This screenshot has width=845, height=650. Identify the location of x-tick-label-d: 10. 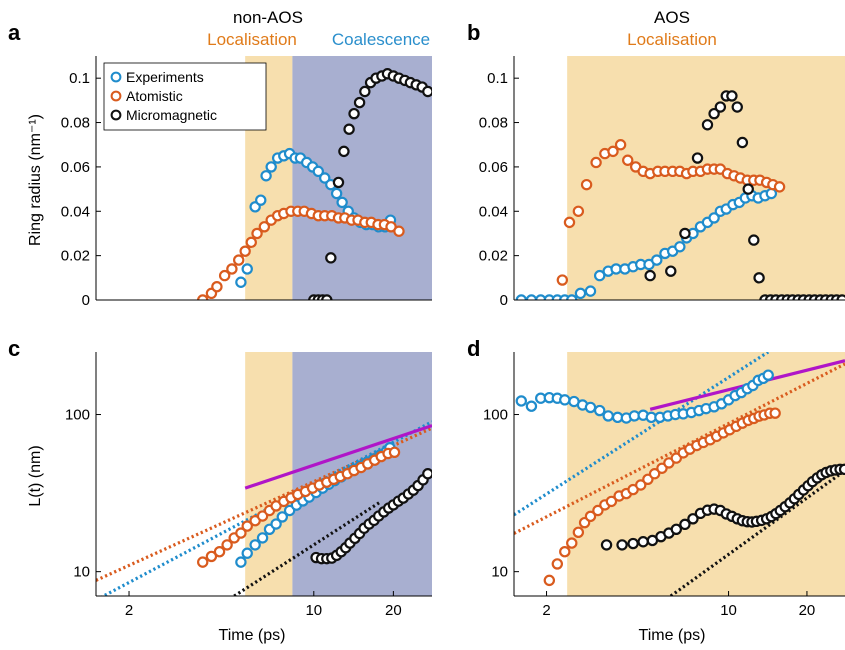
(728, 610).